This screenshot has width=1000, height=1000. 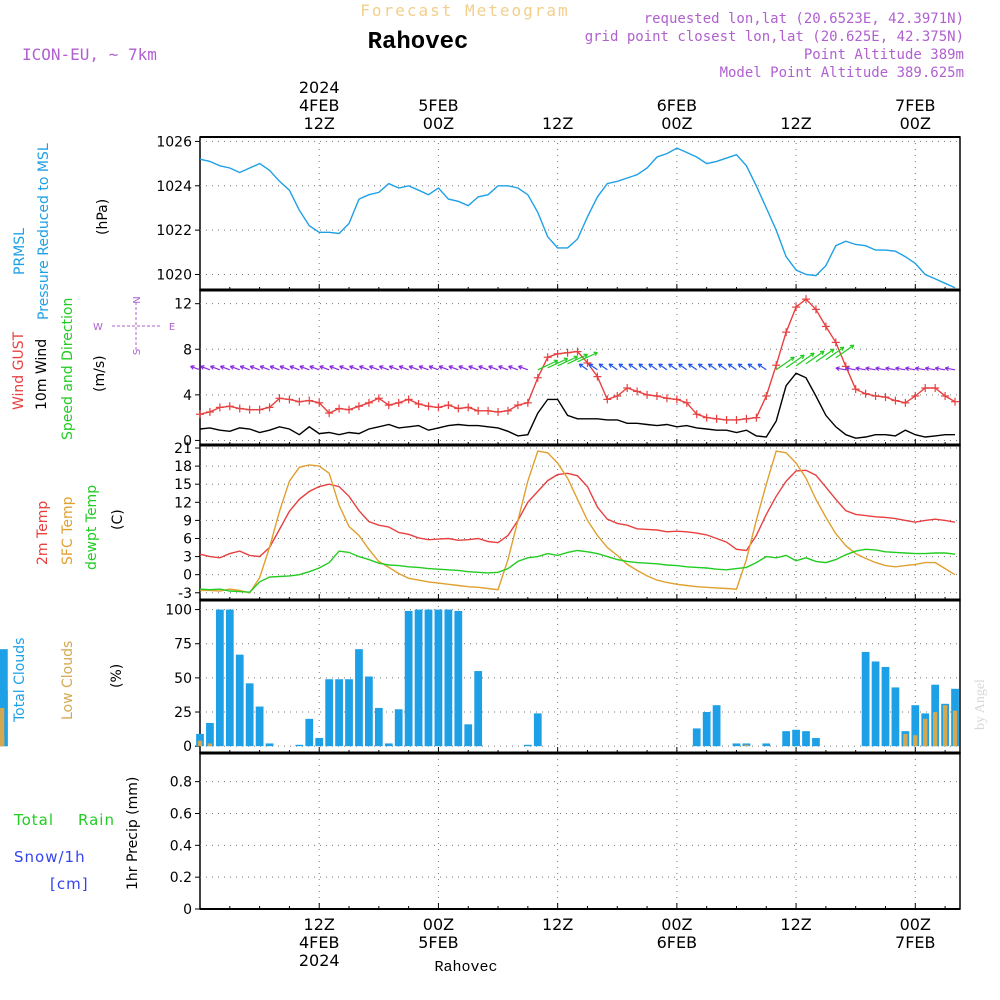 I want to click on rain-label: Rain, so click(x=96, y=820).